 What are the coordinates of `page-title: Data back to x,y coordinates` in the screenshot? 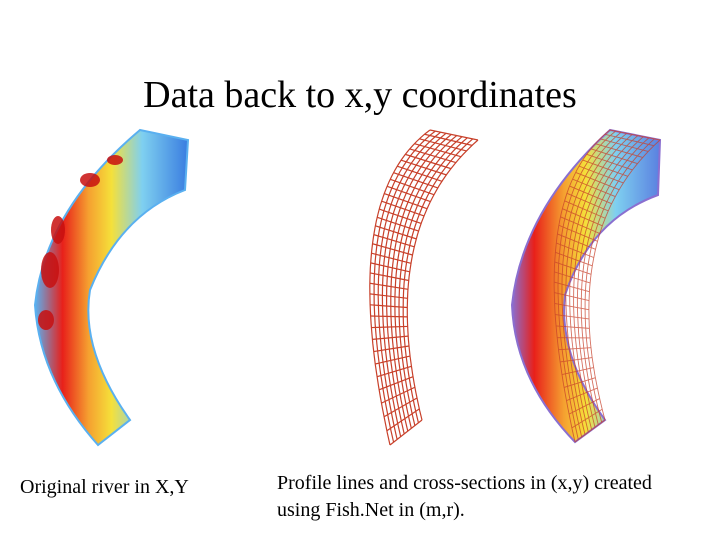 It's located at (360, 95).